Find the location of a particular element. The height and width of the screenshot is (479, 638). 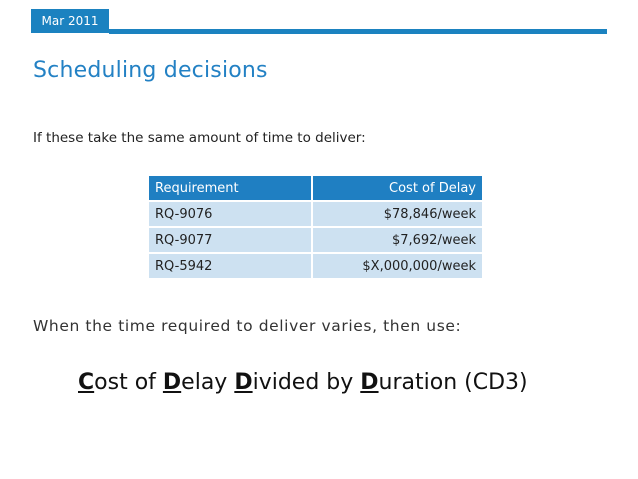

cd3-word-rest: elay is located at coordinates (204, 382).